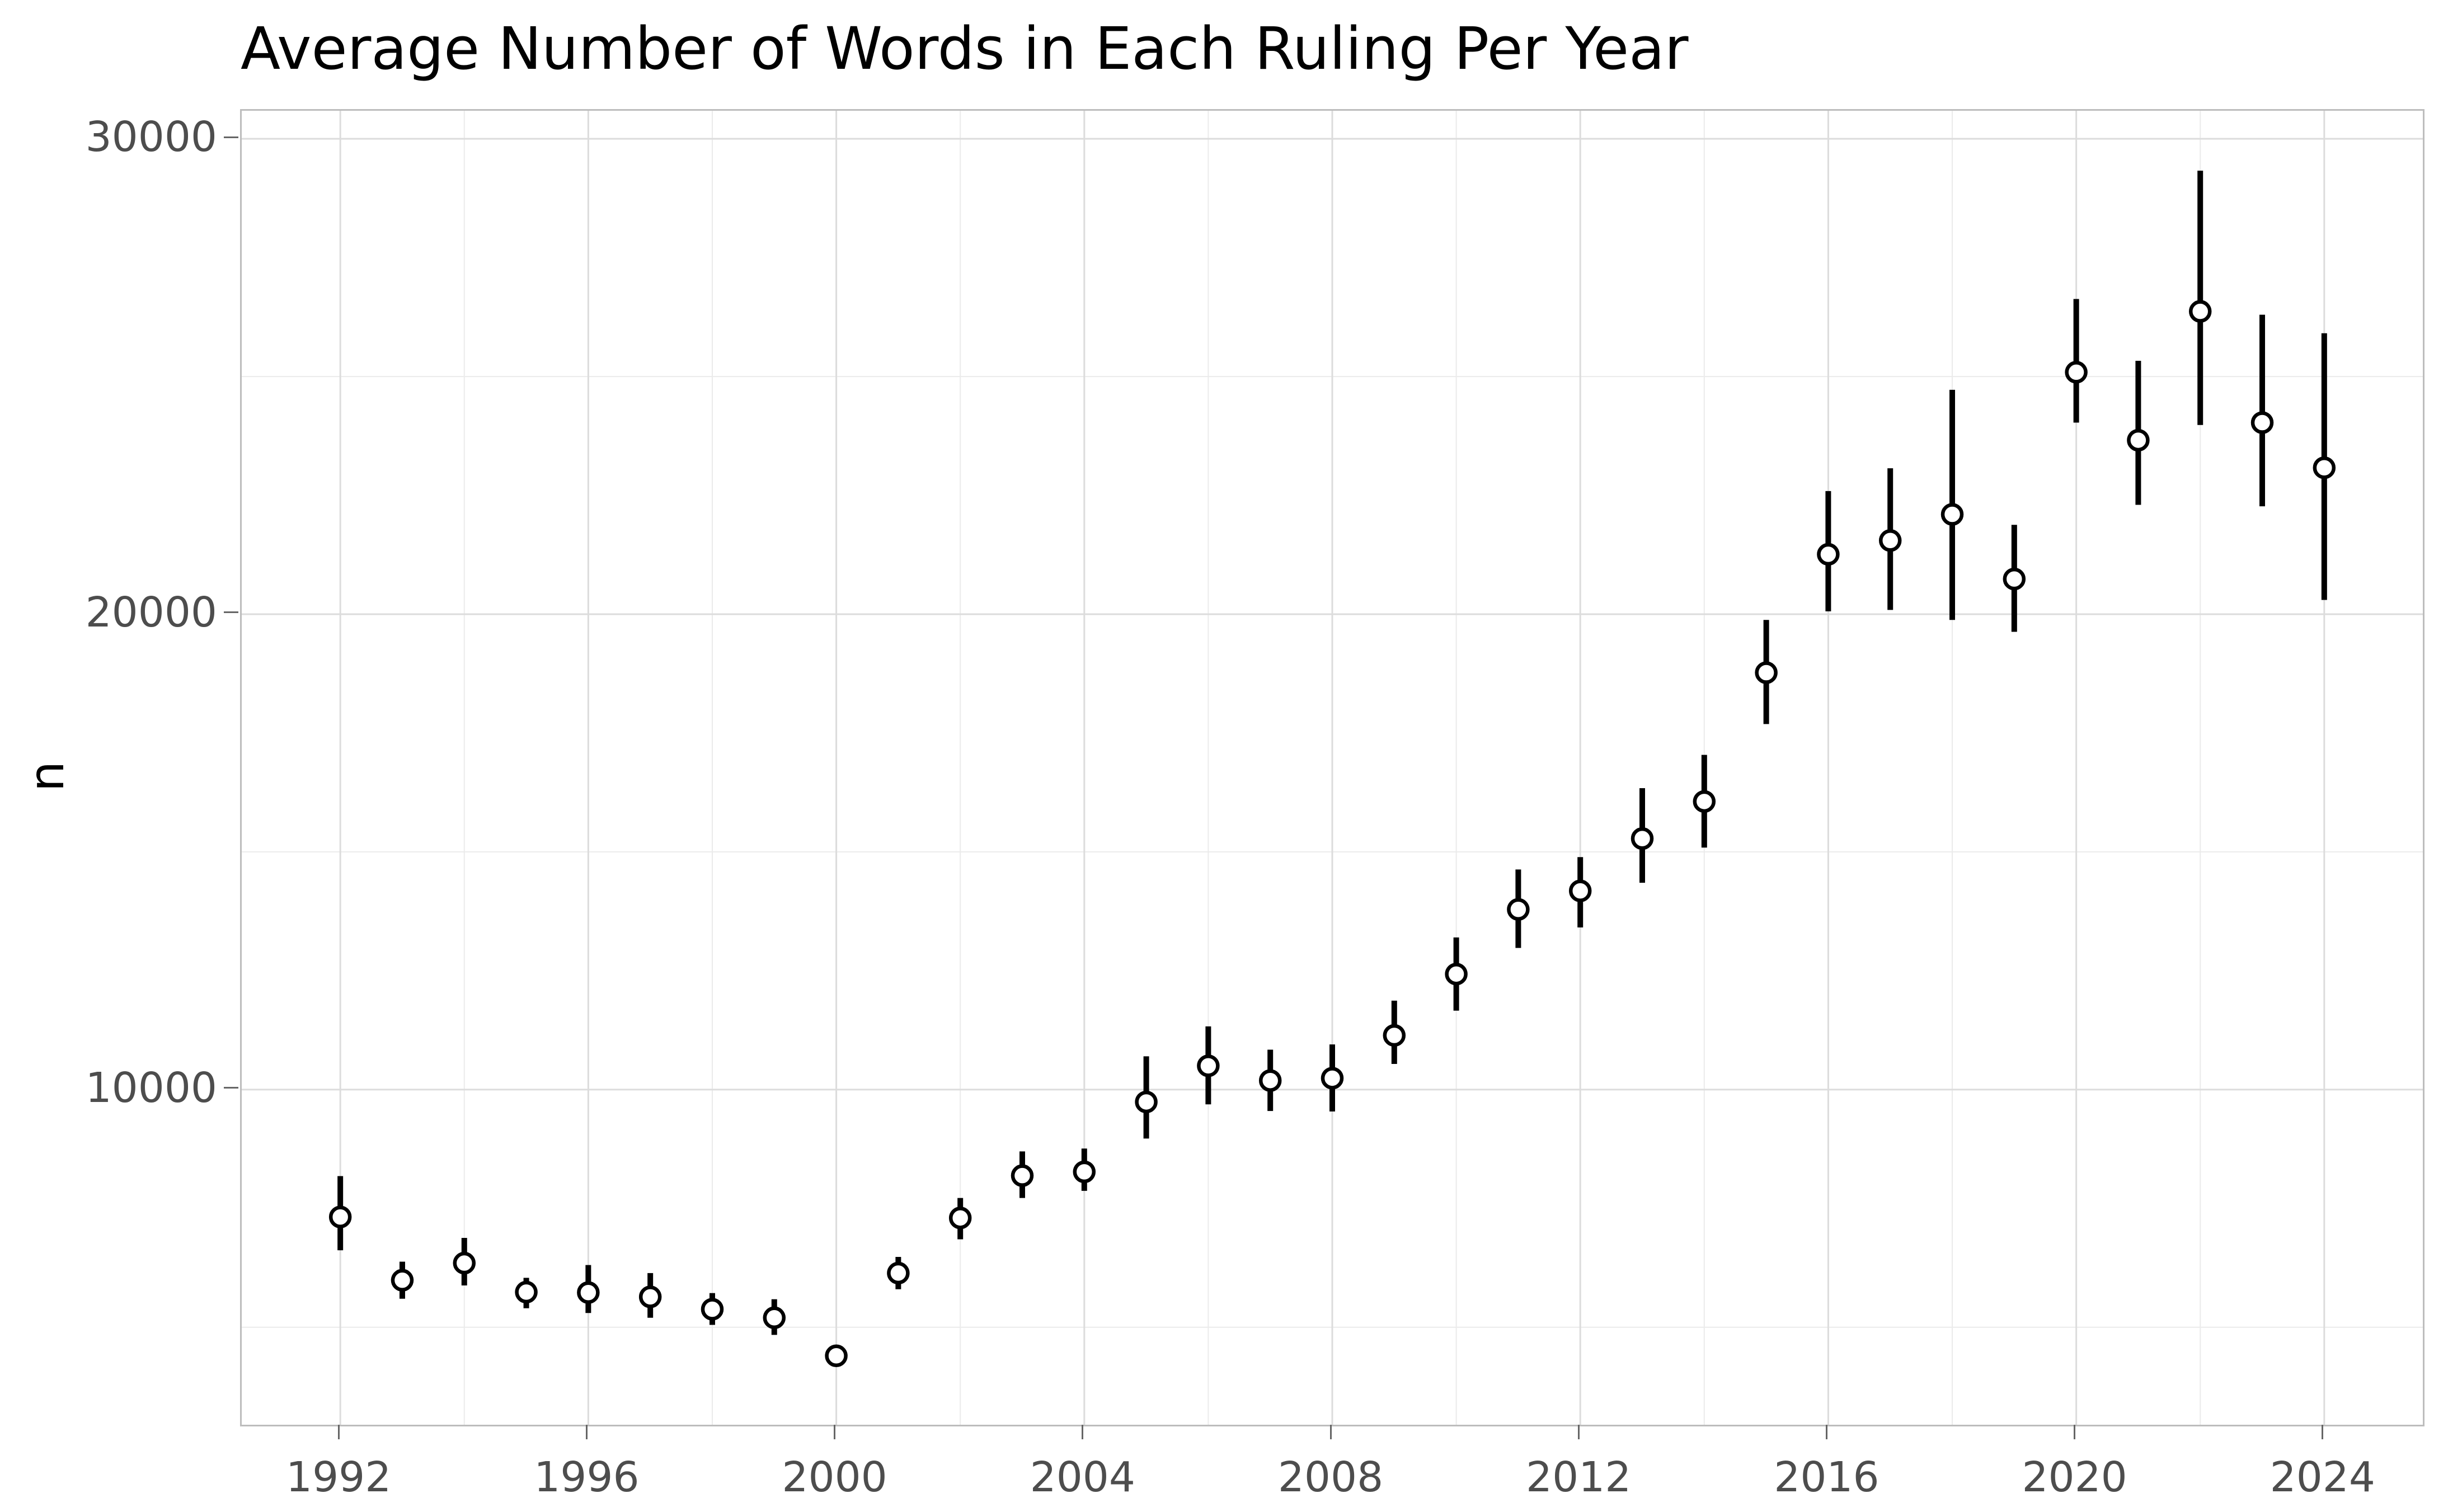 The height and width of the screenshot is (1512, 2448). What do you see at coordinates (339, 1477) in the screenshot?
I see `x-tick-label: 1992` at bounding box center [339, 1477].